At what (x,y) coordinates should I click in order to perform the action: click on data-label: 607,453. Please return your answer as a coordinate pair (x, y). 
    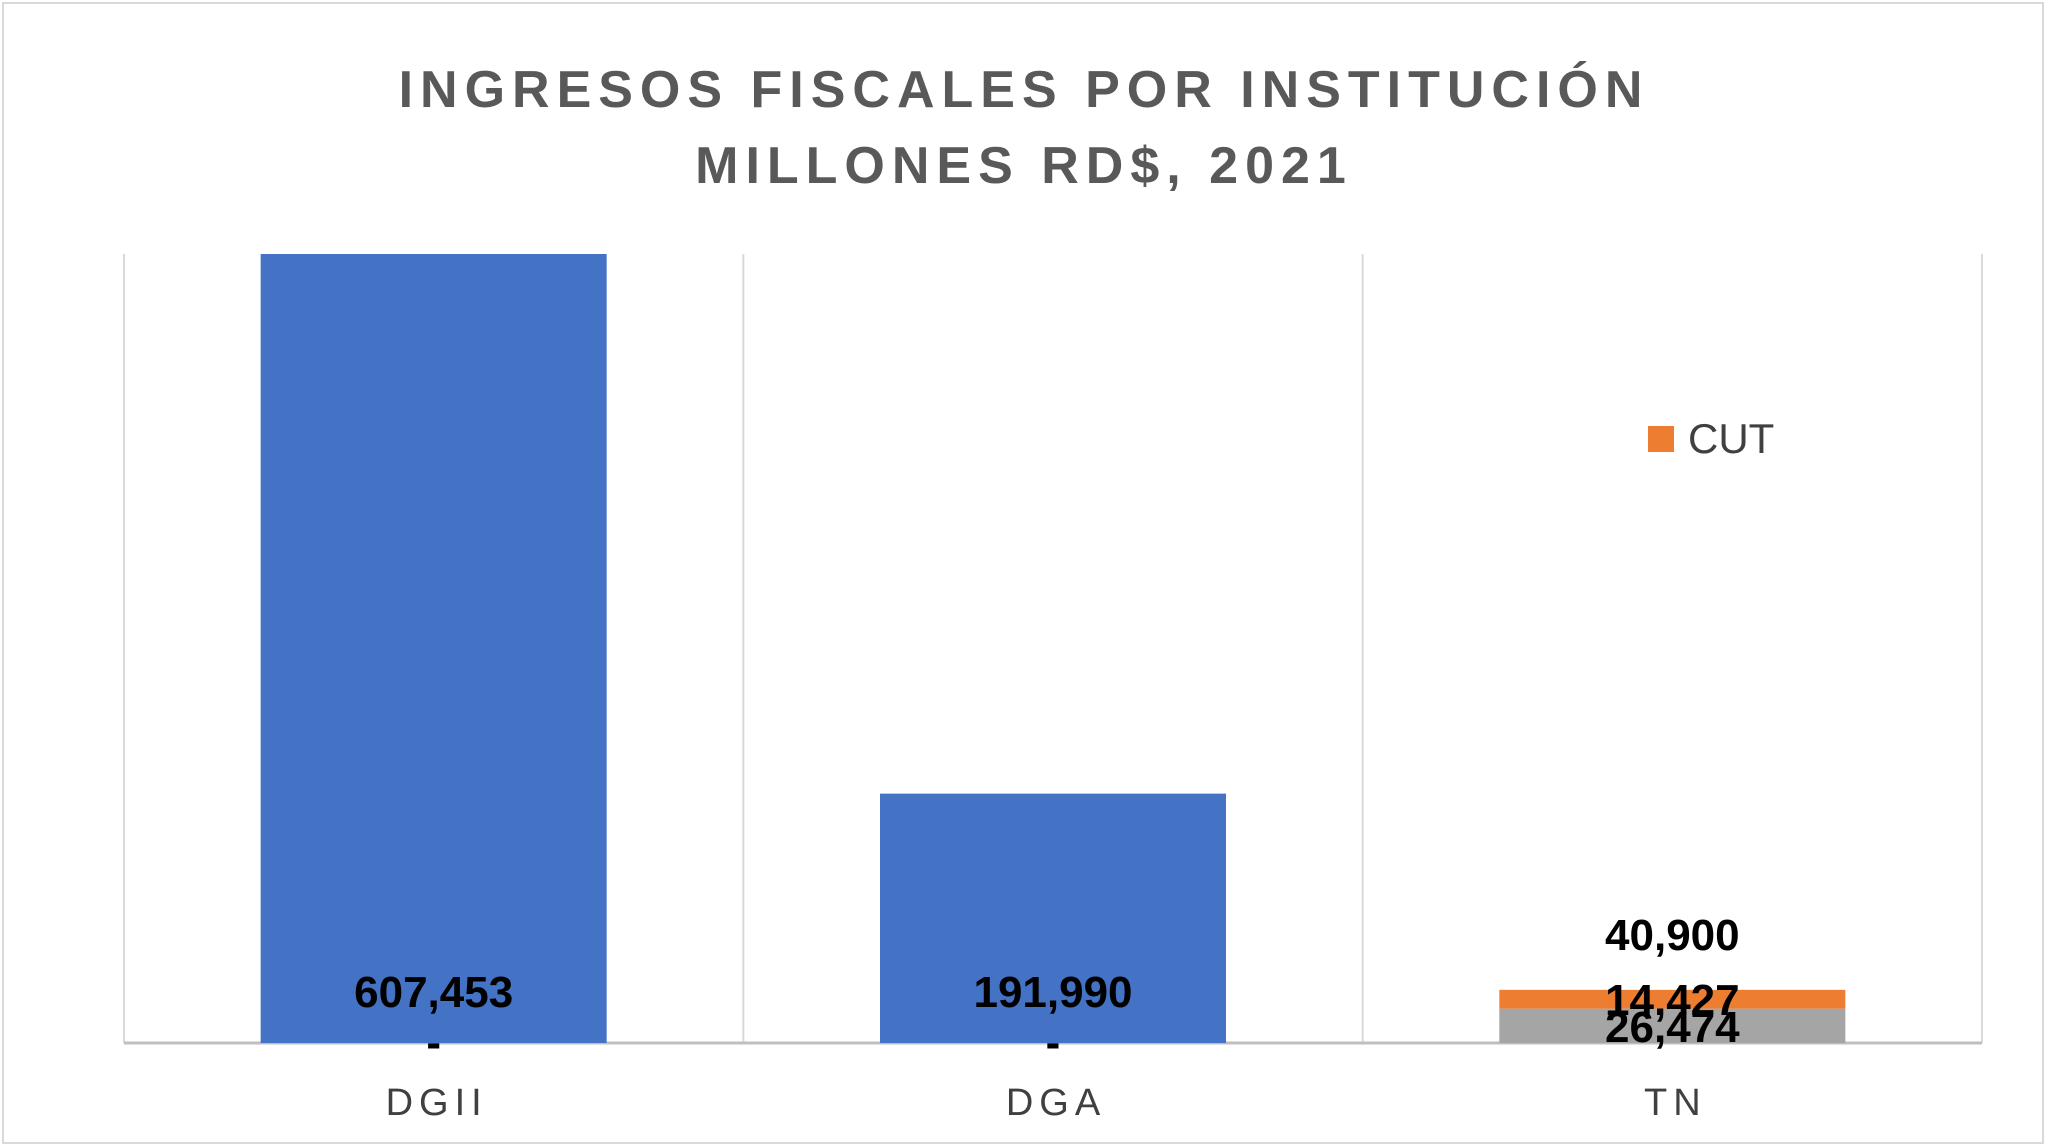
    Looking at the image, I should click on (433, 992).